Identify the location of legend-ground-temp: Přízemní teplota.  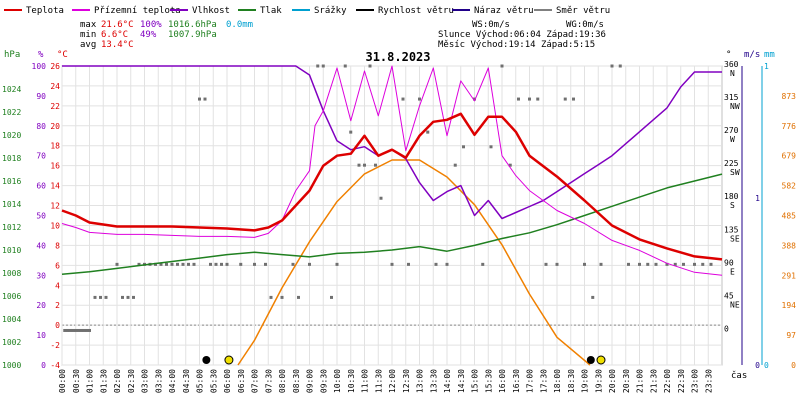
(137, 11).